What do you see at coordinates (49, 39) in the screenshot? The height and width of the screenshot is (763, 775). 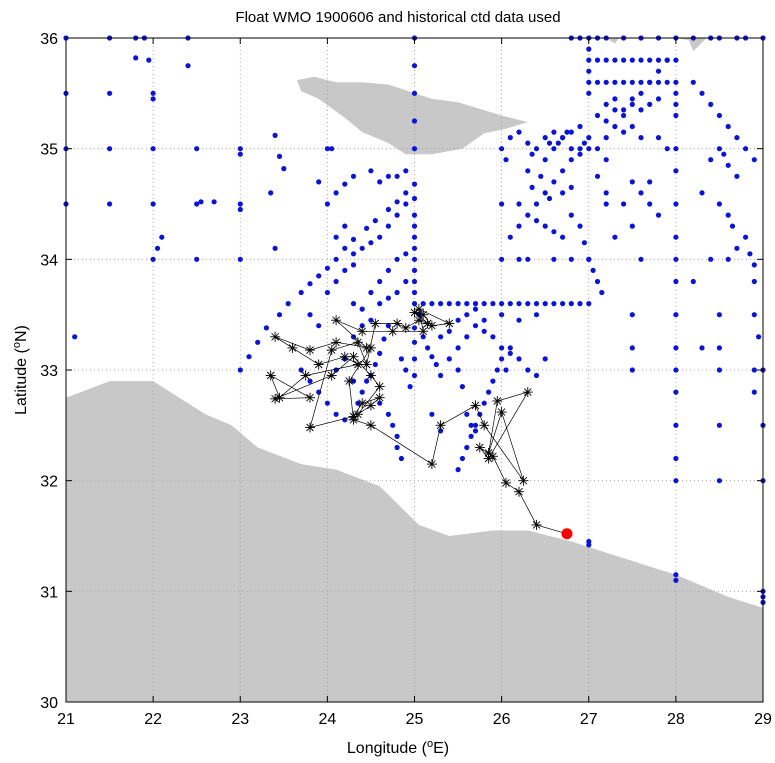 I see `y-tick-label: 36` at bounding box center [49, 39].